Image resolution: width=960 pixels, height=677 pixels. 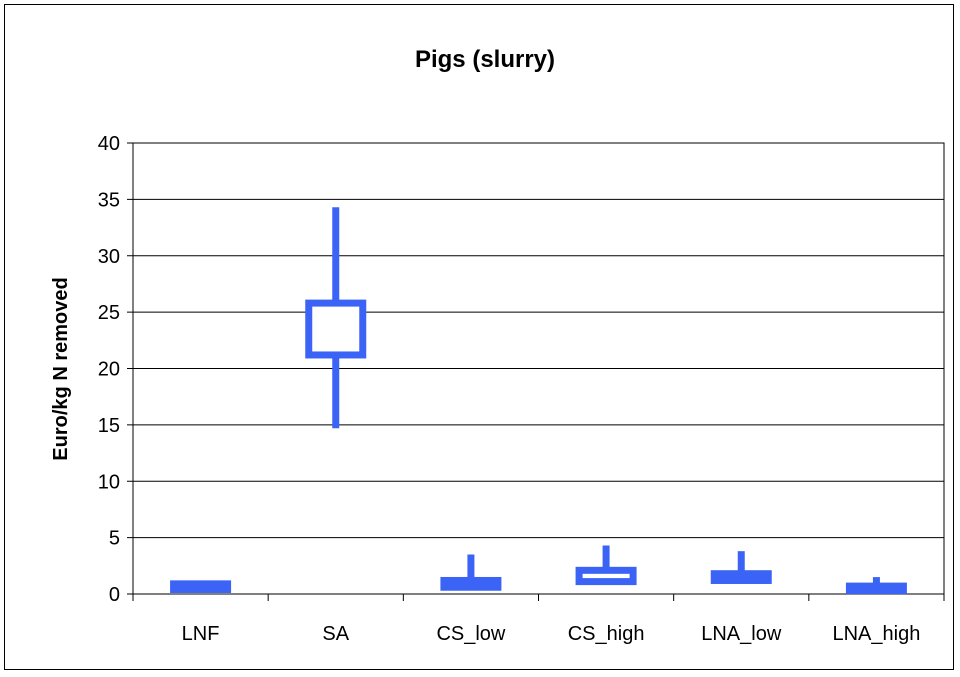 What do you see at coordinates (551, 634) in the screenshot?
I see `x-tick-labels: LNF SA CS_low CS_high LNA_low LNA_high` at bounding box center [551, 634].